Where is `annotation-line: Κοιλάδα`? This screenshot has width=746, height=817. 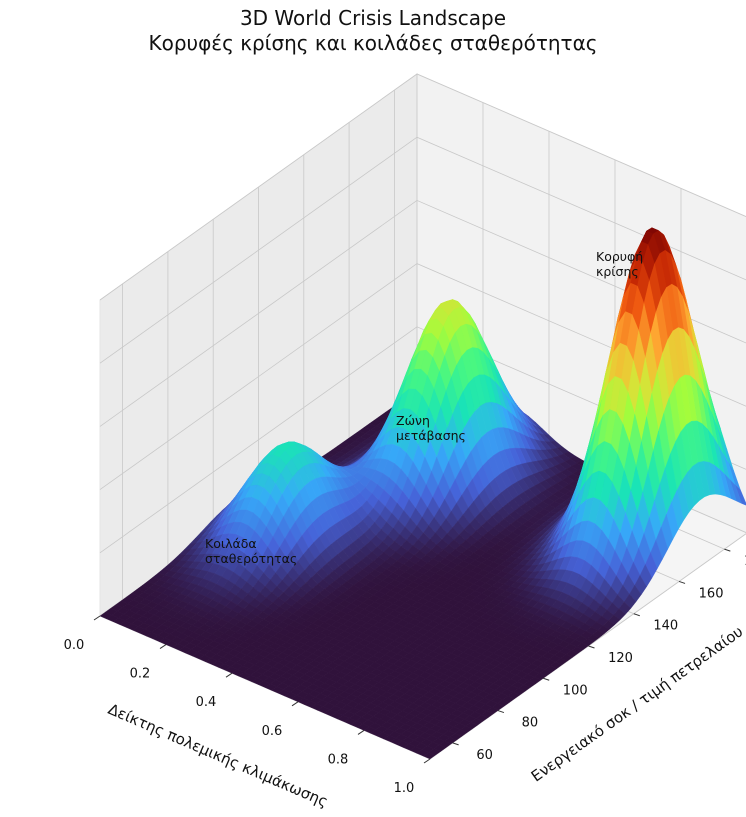
annotation-line: Κοιλάδα is located at coordinates (231, 543).